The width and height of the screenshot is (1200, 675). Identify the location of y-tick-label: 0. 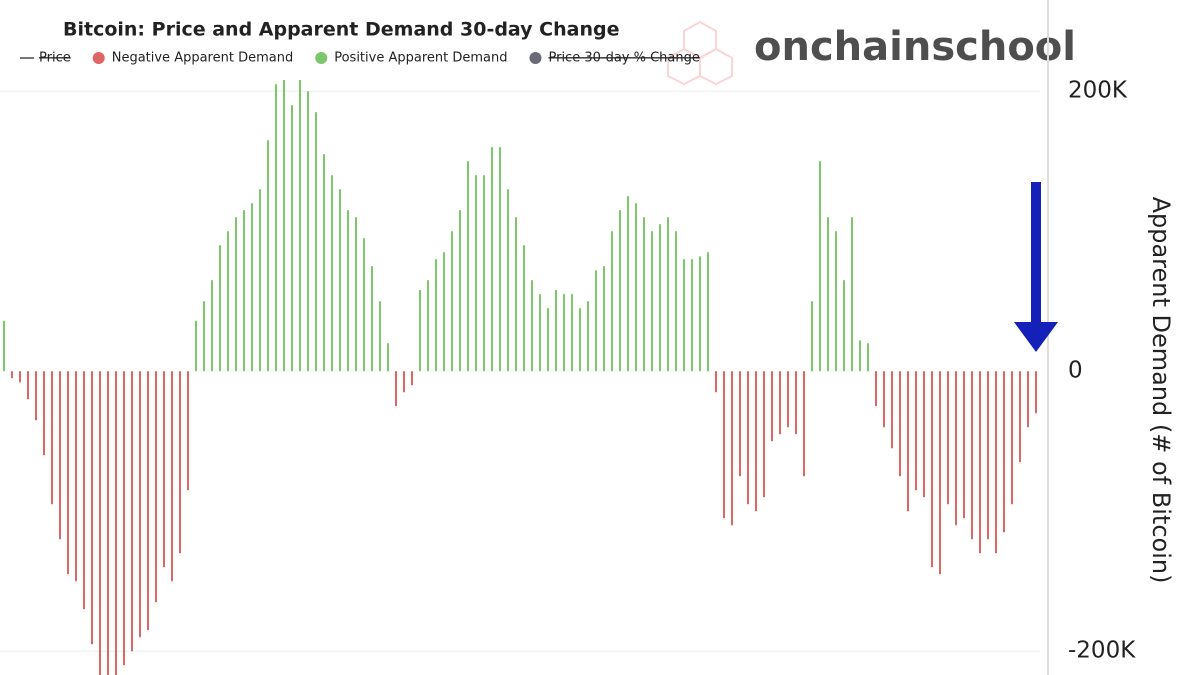
(1075, 371).